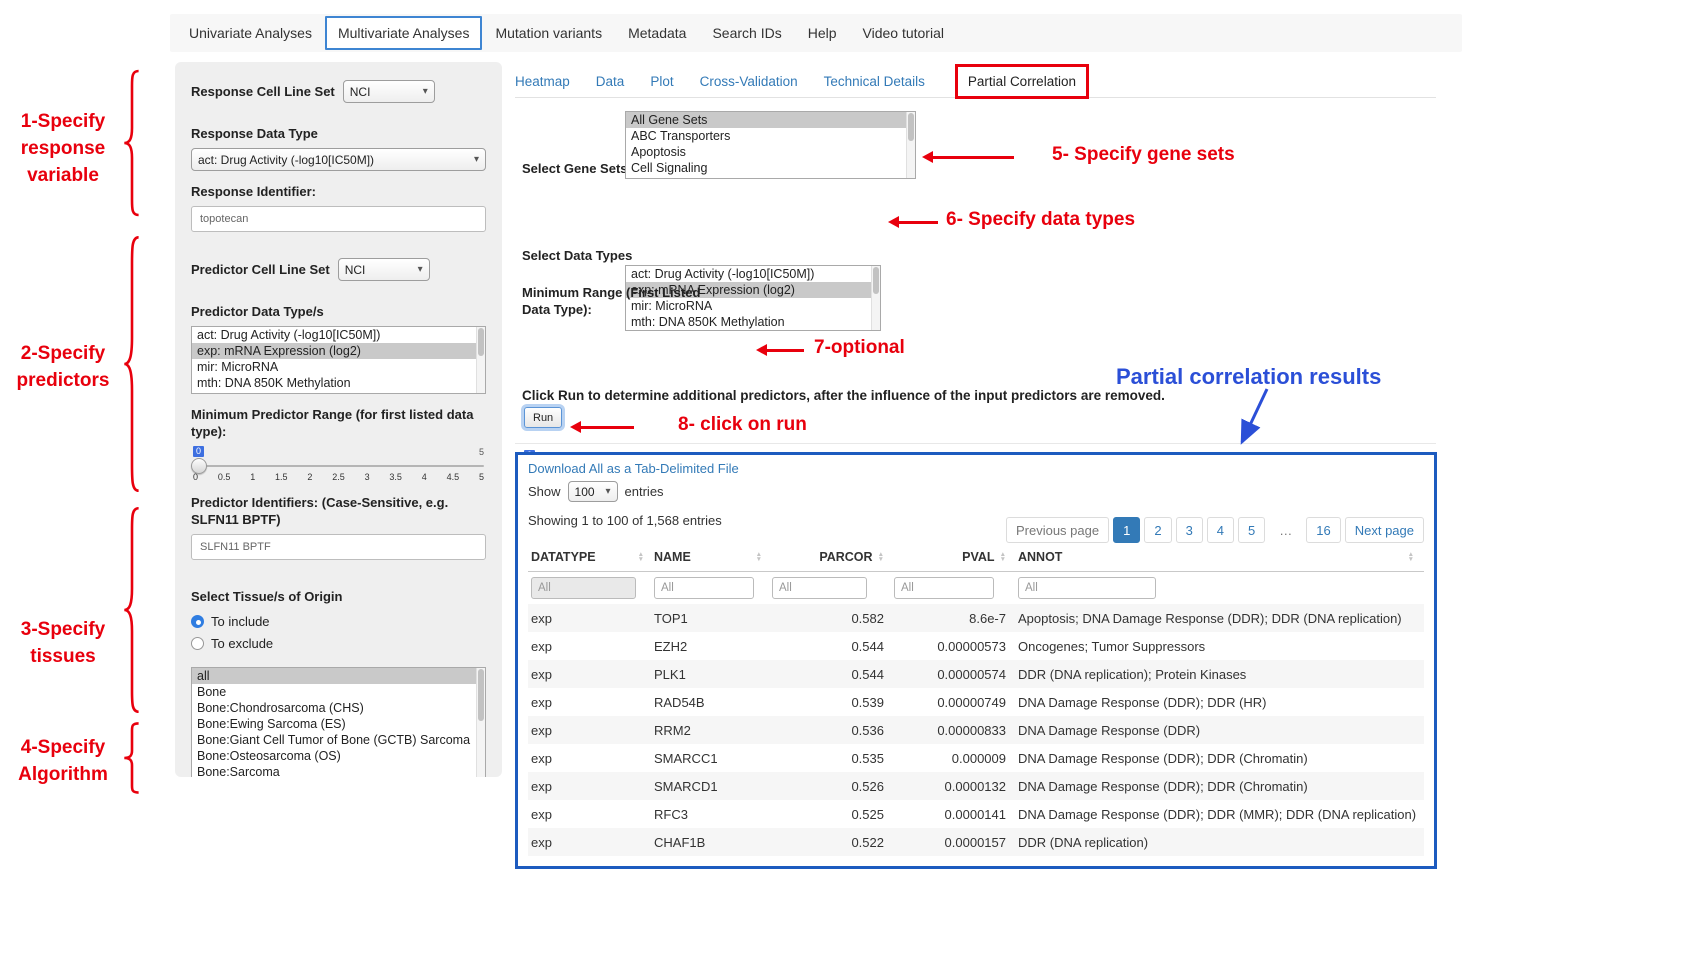  What do you see at coordinates (874, 81) in the screenshot?
I see `tab-technical-details: Technical Details` at bounding box center [874, 81].